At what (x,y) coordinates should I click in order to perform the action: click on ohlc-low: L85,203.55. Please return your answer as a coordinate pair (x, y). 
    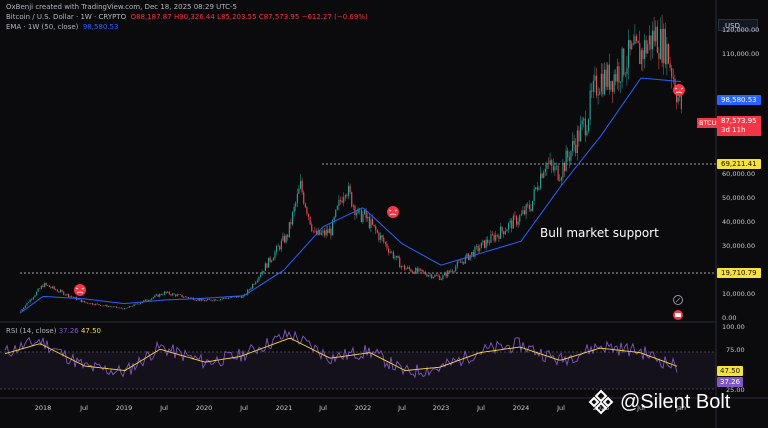
    Looking at the image, I should click on (237, 17).